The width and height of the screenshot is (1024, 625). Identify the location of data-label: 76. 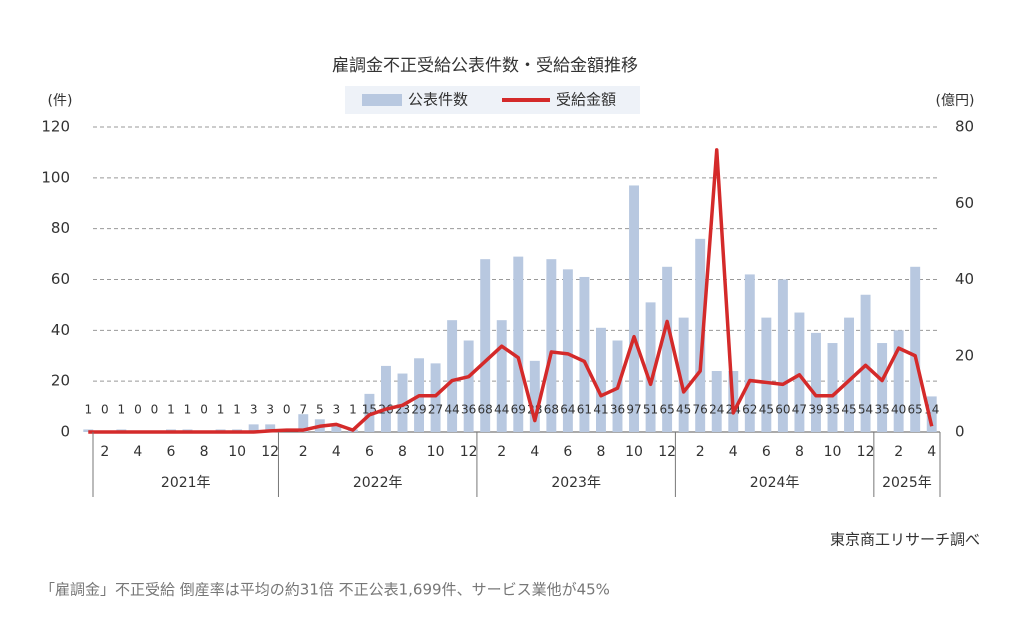
(700, 410).